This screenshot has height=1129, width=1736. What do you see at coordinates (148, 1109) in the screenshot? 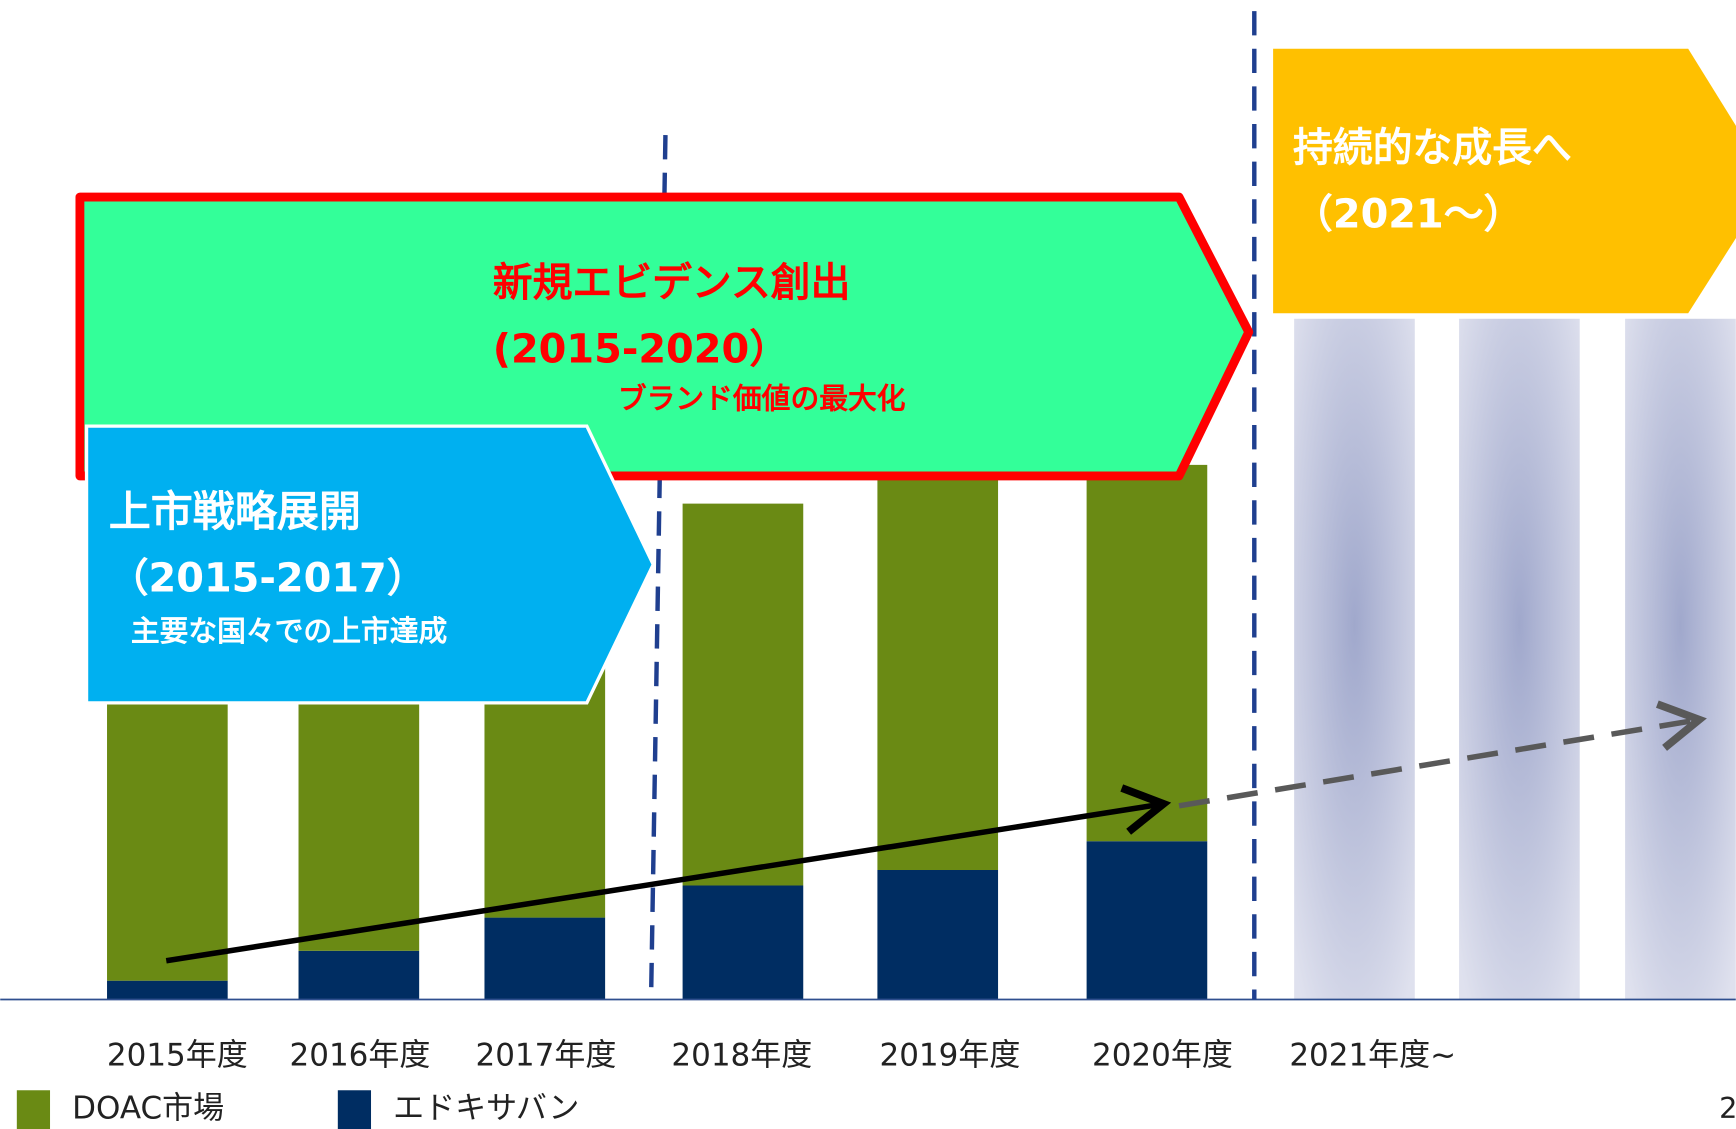
I see `legend-label: DOAC市場` at bounding box center [148, 1109].